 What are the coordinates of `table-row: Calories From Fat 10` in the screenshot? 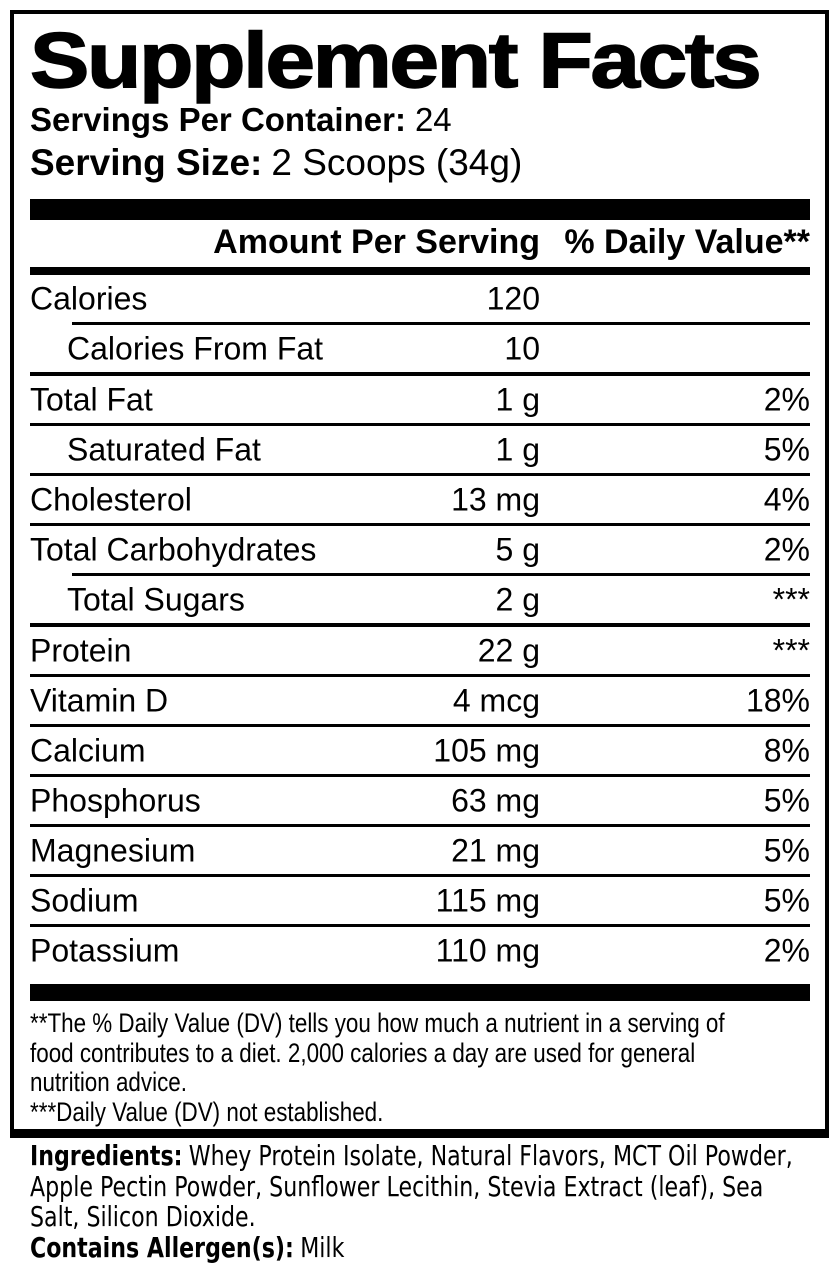 It's located at (420, 348).